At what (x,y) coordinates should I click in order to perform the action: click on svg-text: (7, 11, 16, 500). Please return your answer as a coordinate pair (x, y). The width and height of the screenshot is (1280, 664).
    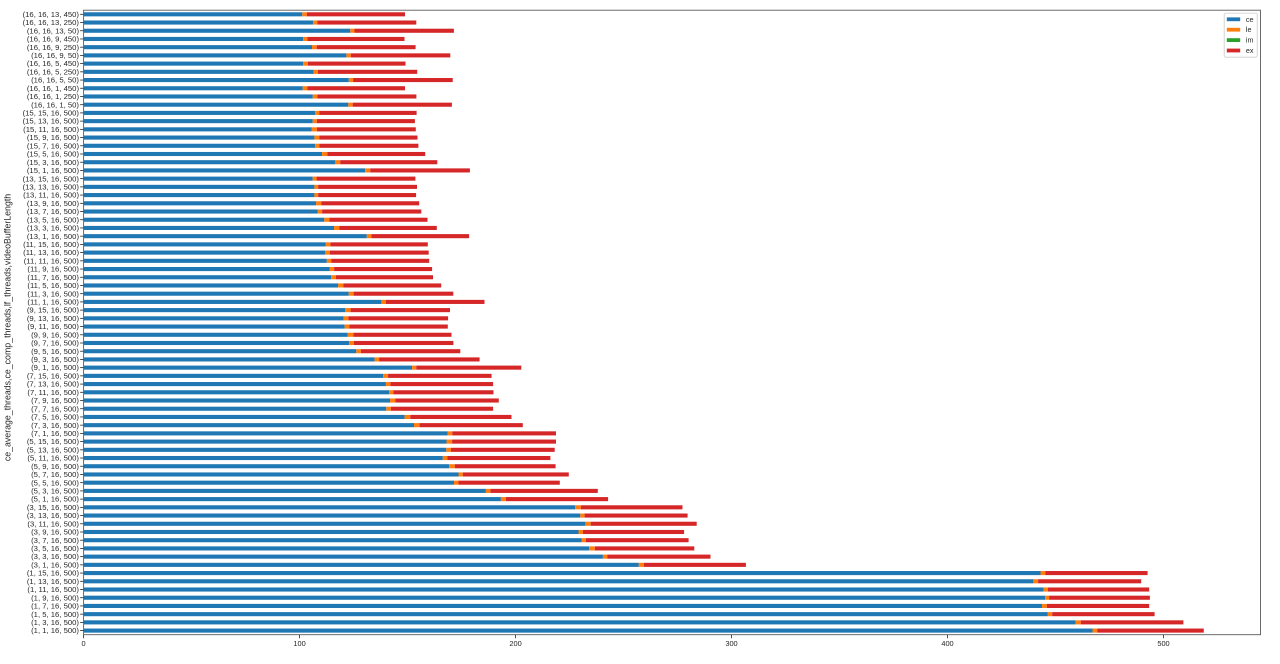
    Looking at the image, I should click on (53, 392).